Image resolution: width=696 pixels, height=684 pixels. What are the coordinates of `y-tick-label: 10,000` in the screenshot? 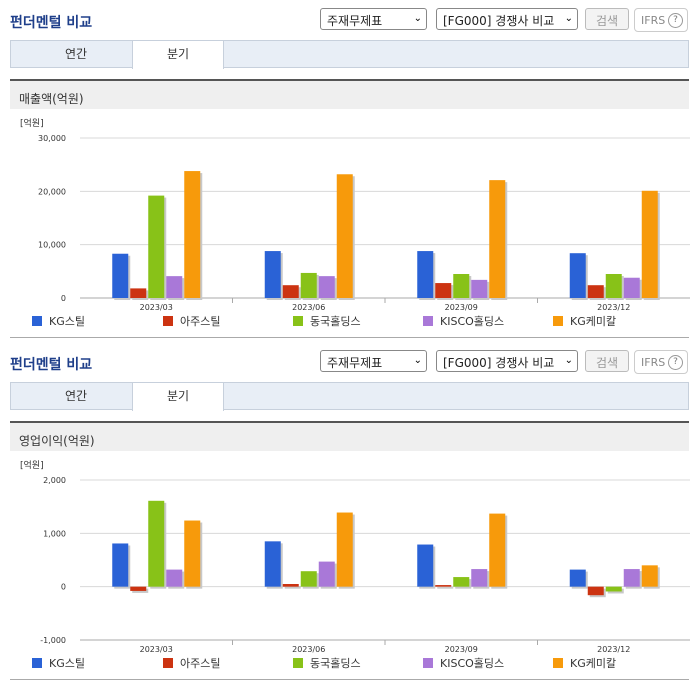 It's located at (52, 245).